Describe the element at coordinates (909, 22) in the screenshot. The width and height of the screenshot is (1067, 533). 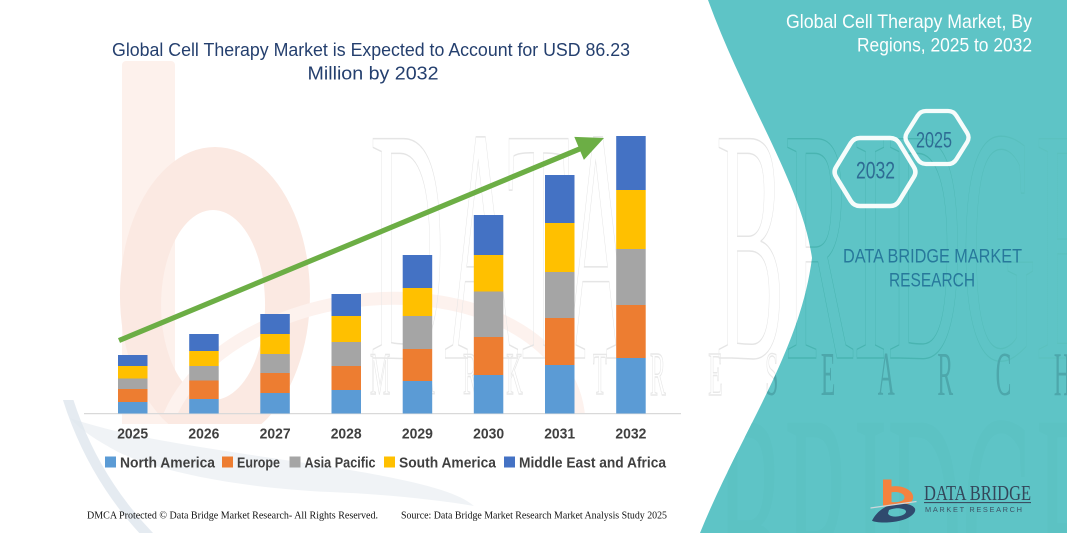
I see `svg-text: Global Cell Therapy Market, By` at that location.